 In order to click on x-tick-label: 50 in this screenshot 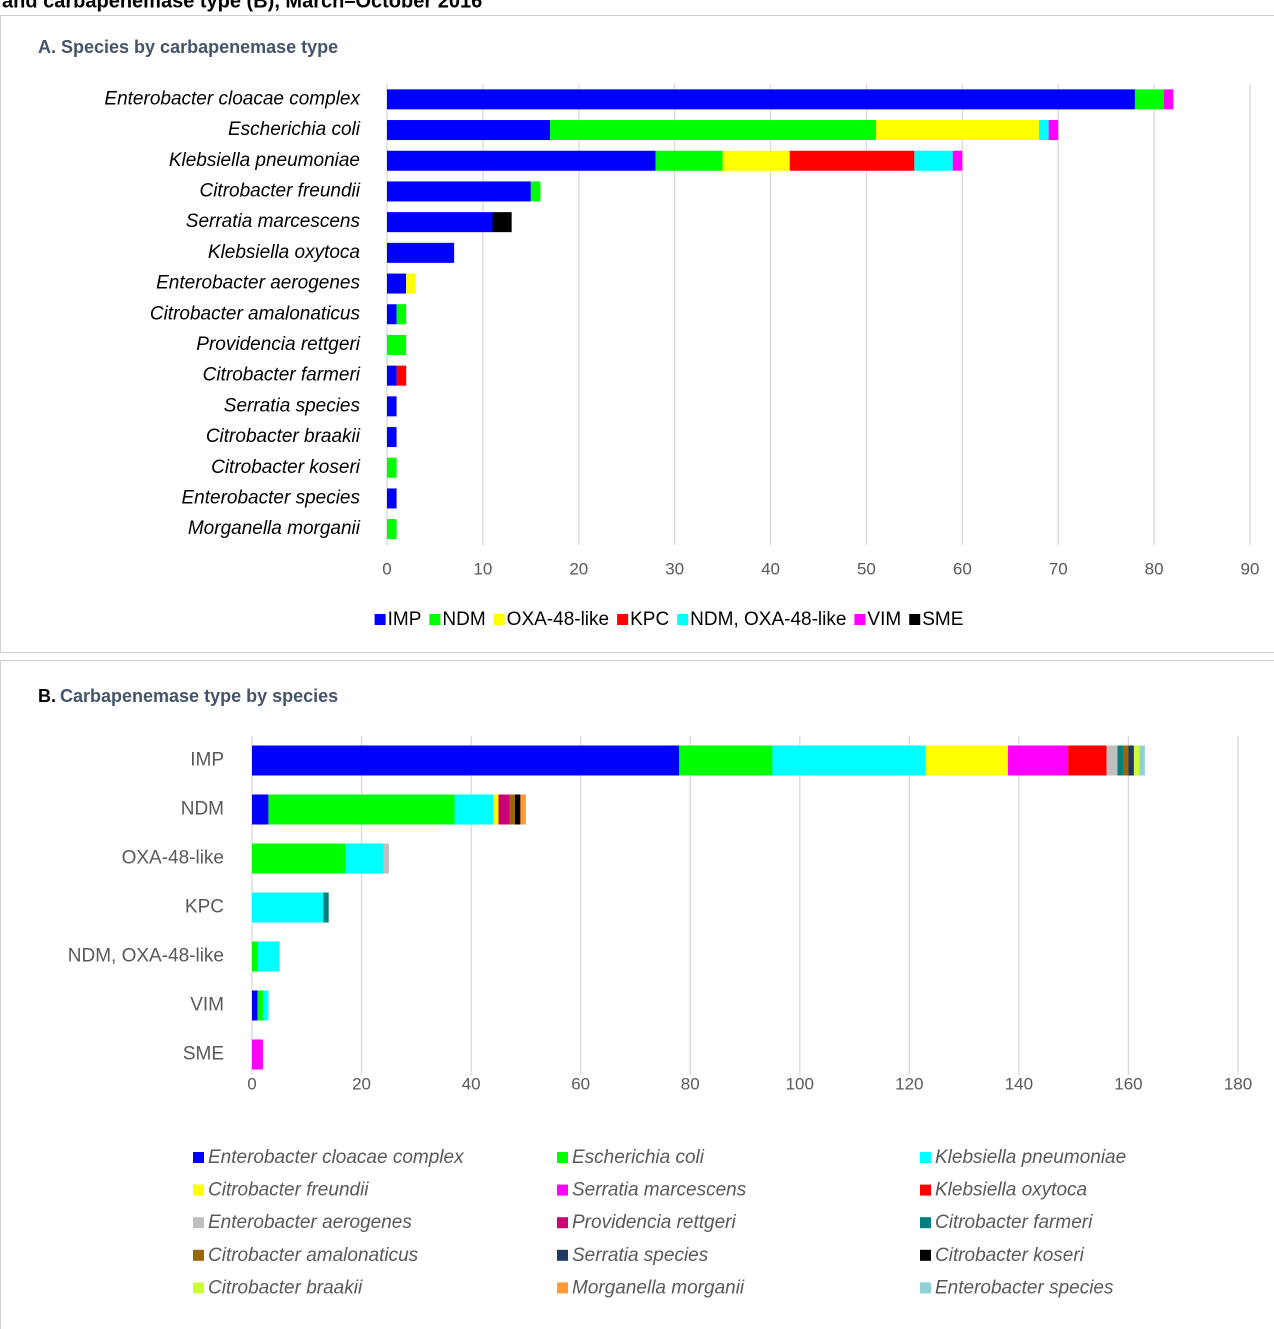, I will do `click(866, 568)`.